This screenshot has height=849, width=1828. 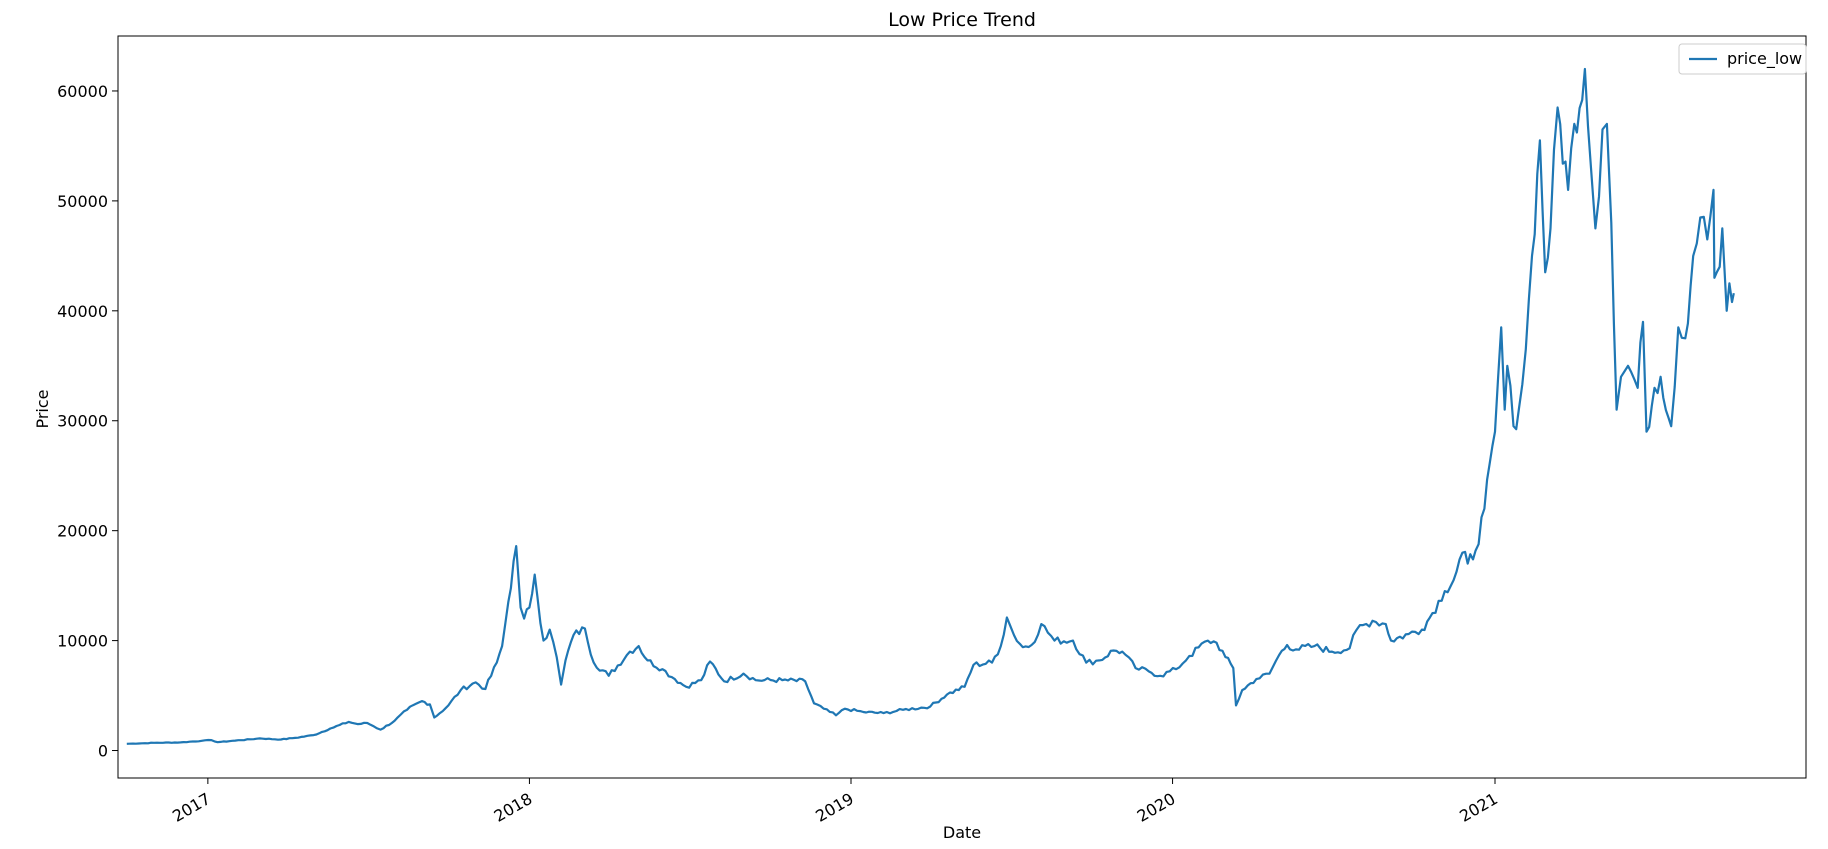 I want to click on x-tick-label: 2019, so click(x=834, y=807).